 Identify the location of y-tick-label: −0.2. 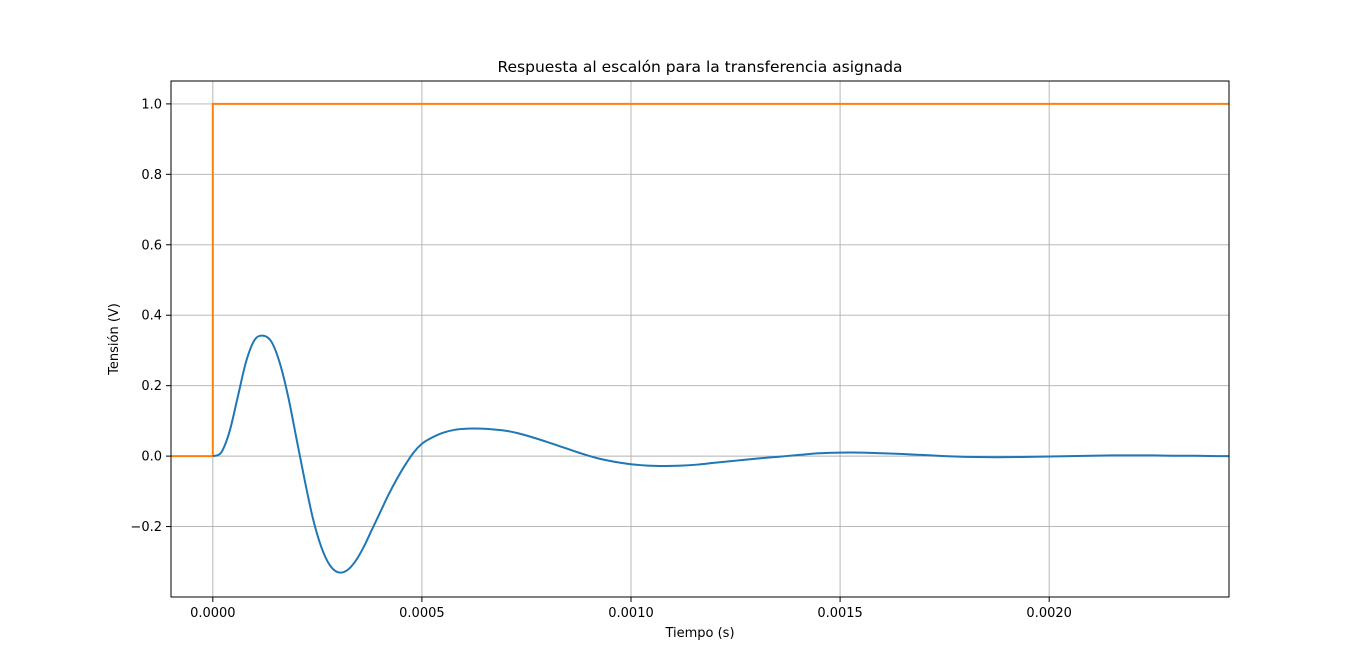
(146, 527).